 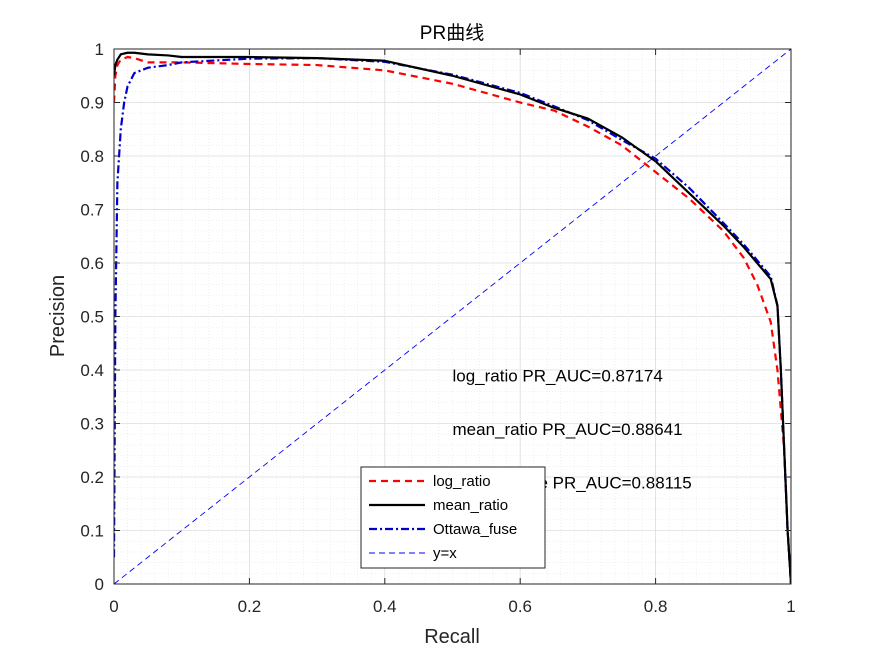 What do you see at coordinates (568, 429) in the screenshot?
I see `auc-annotation: mean_ratio PR_AUC=0.88641` at bounding box center [568, 429].